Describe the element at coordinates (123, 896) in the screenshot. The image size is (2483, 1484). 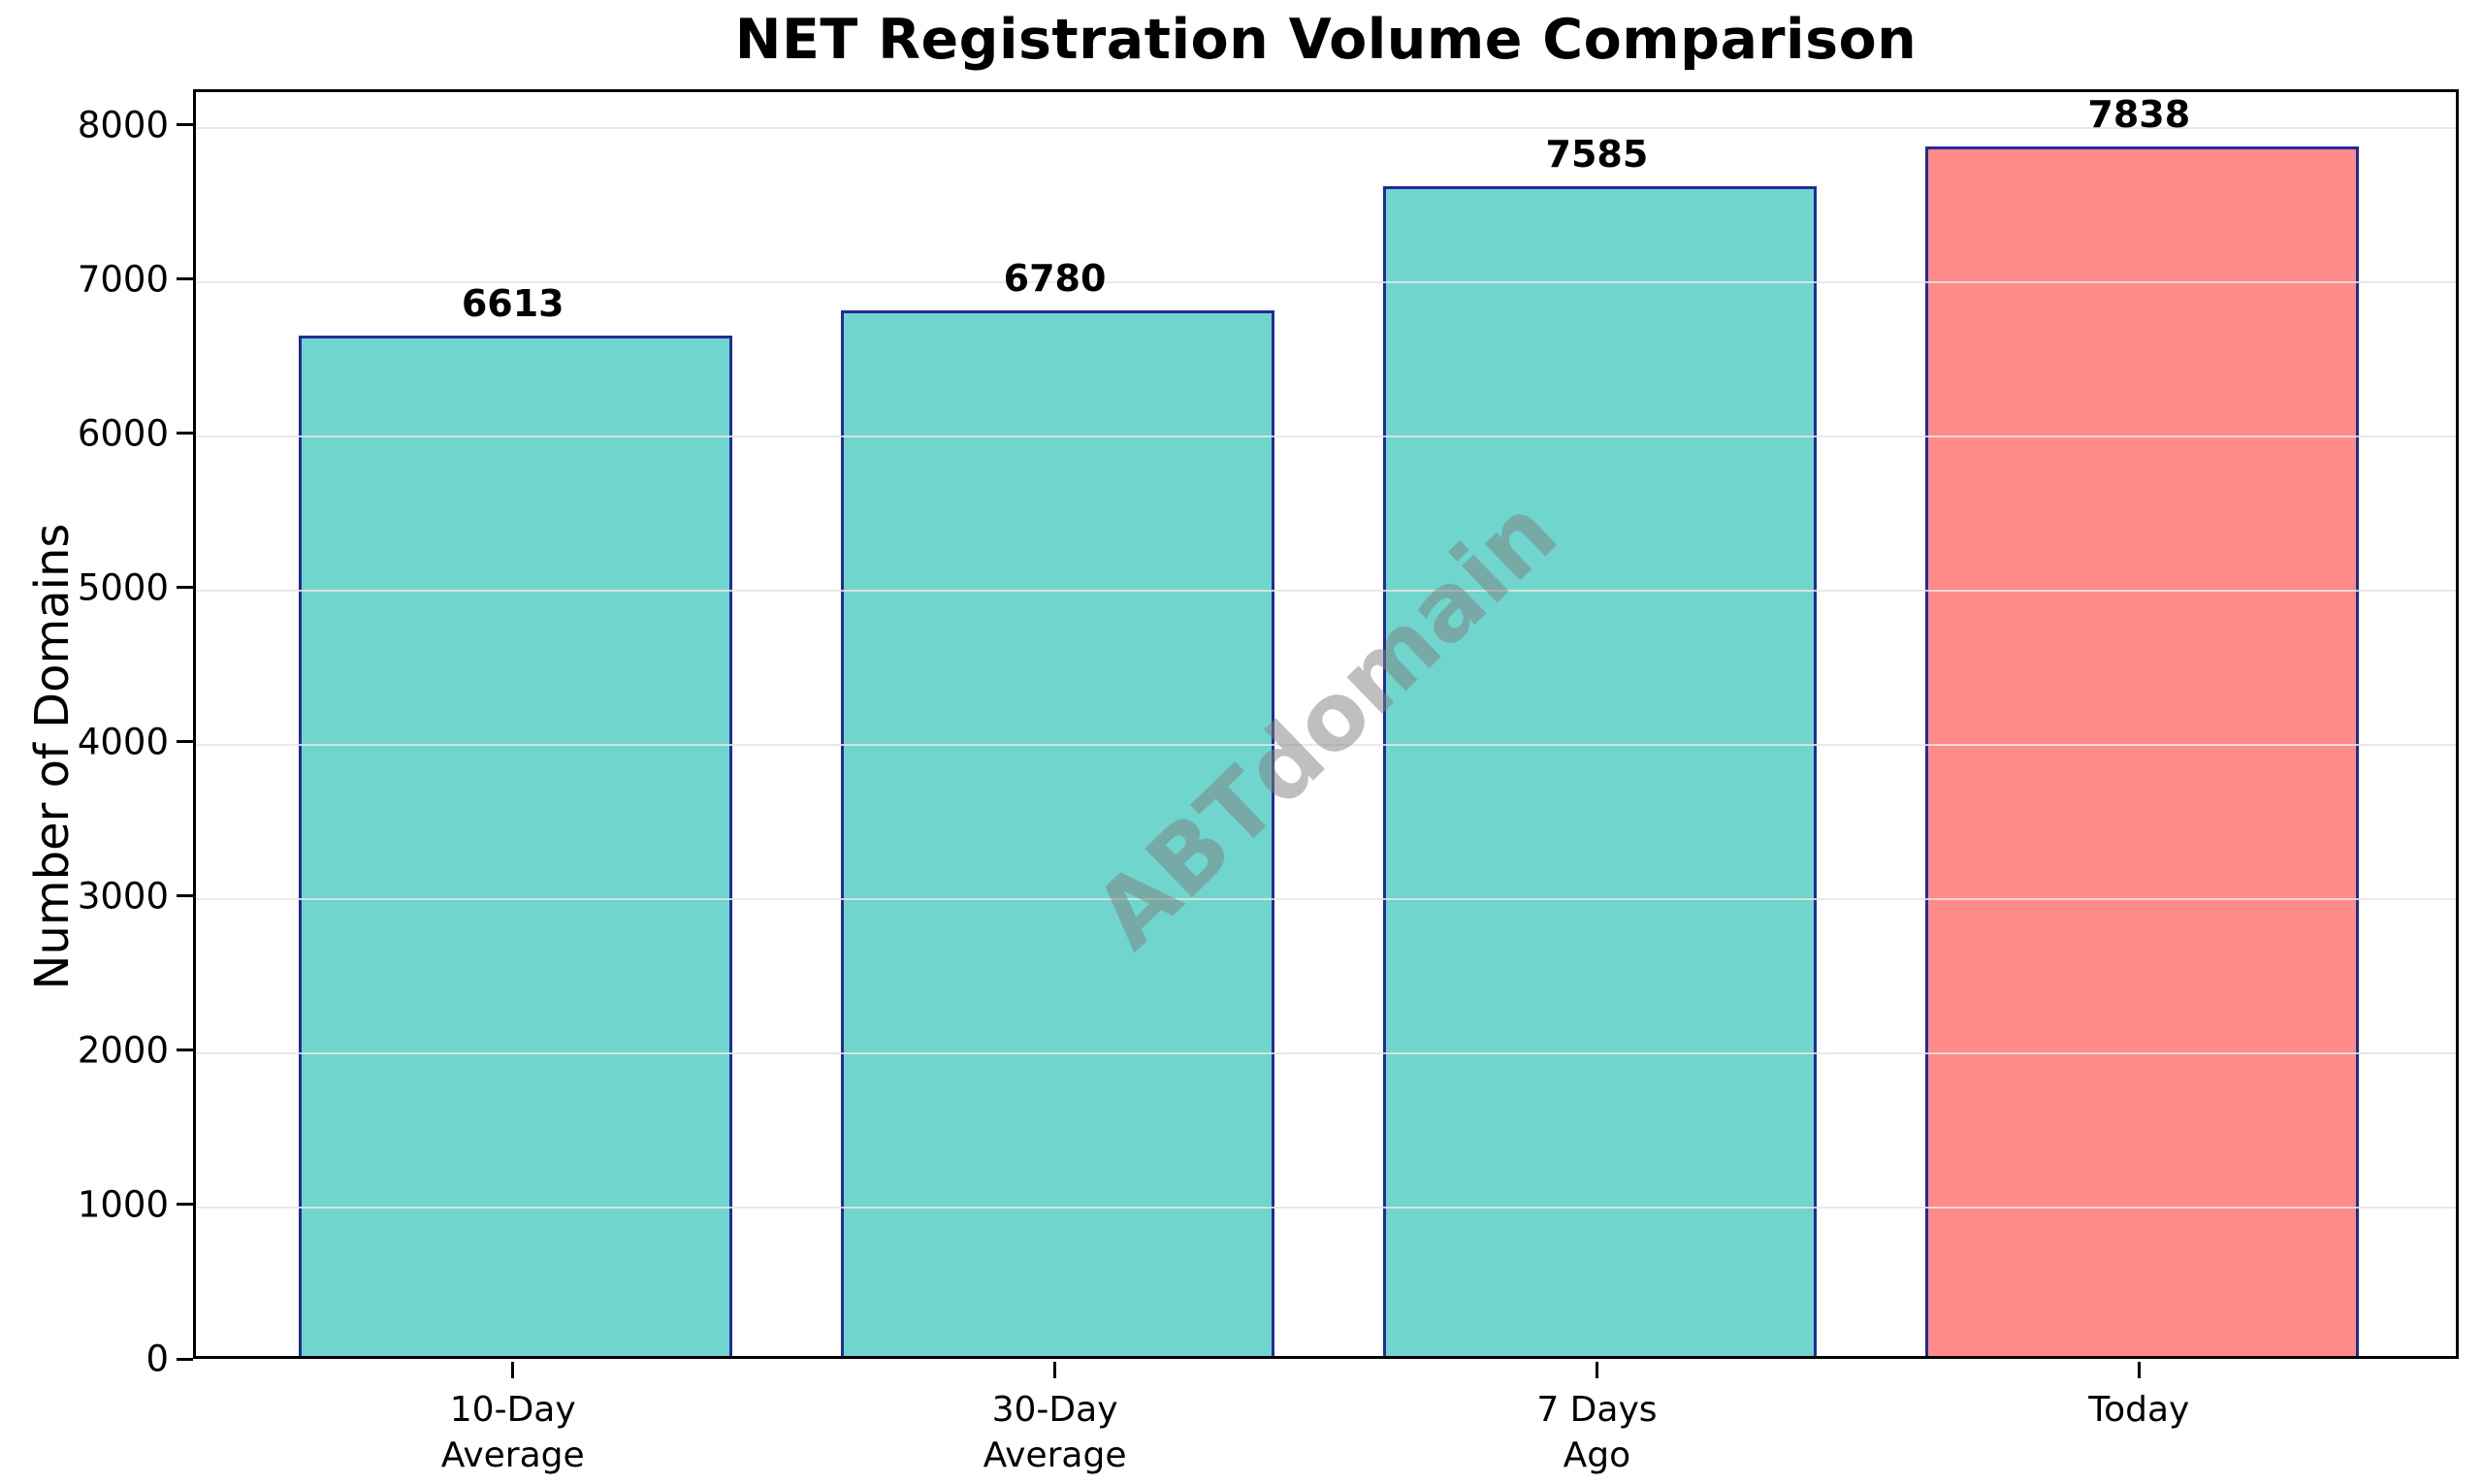
I see `y-tick-label-3000: 3000` at that location.